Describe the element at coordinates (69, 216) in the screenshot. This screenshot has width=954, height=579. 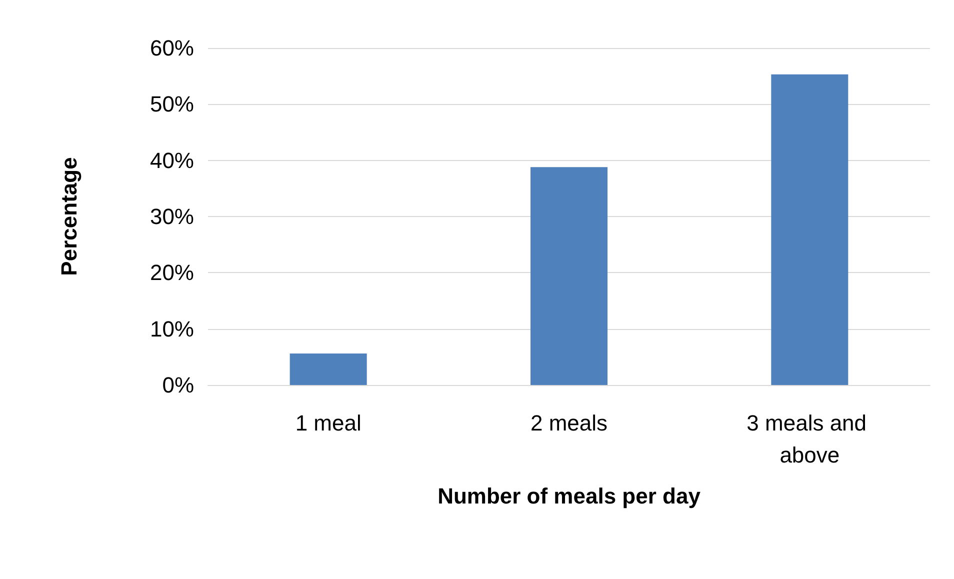
I see `y-axis-title: Percentage` at that location.